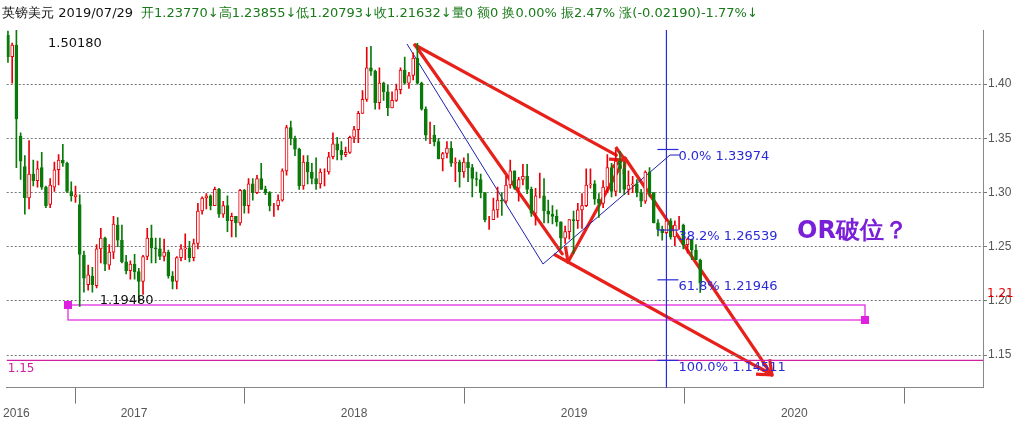 This screenshot has width=1016, height=424. Describe the element at coordinates (354, 413) in the screenshot. I see `x-tick-label: 2018` at that location.